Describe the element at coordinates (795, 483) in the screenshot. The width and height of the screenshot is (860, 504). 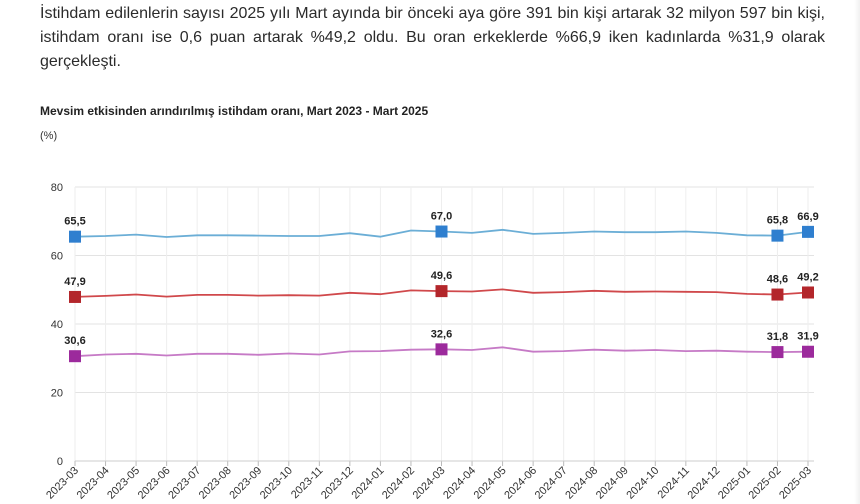
I see `x-tick-label: 2025-03` at that location.